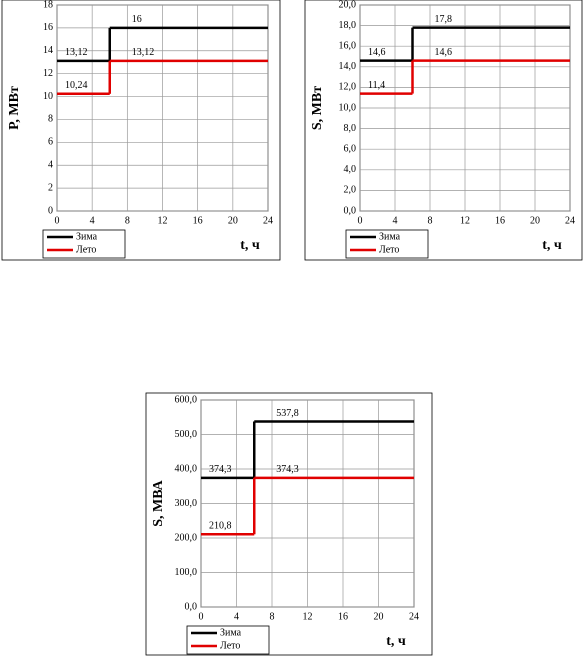 Image resolution: width=585 pixels, height=656 pixels. What do you see at coordinates (48, 96) in the screenshot?
I see `y-tick-label: 10` at bounding box center [48, 96].